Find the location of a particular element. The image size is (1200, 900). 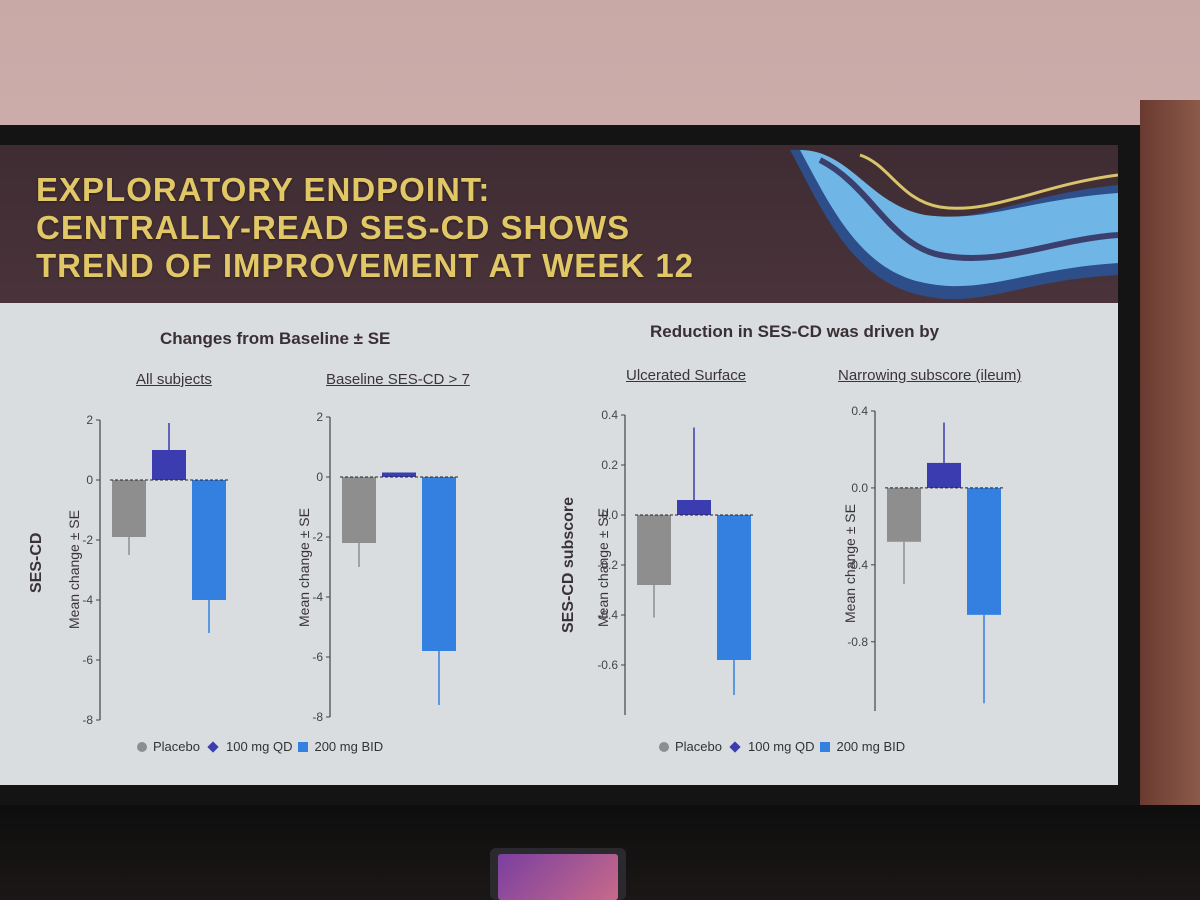

chart-ulcerated-surface: 0.4 0.2 0.0 -0.2 -0.4 -0.6 is located at coordinates (675, 561).